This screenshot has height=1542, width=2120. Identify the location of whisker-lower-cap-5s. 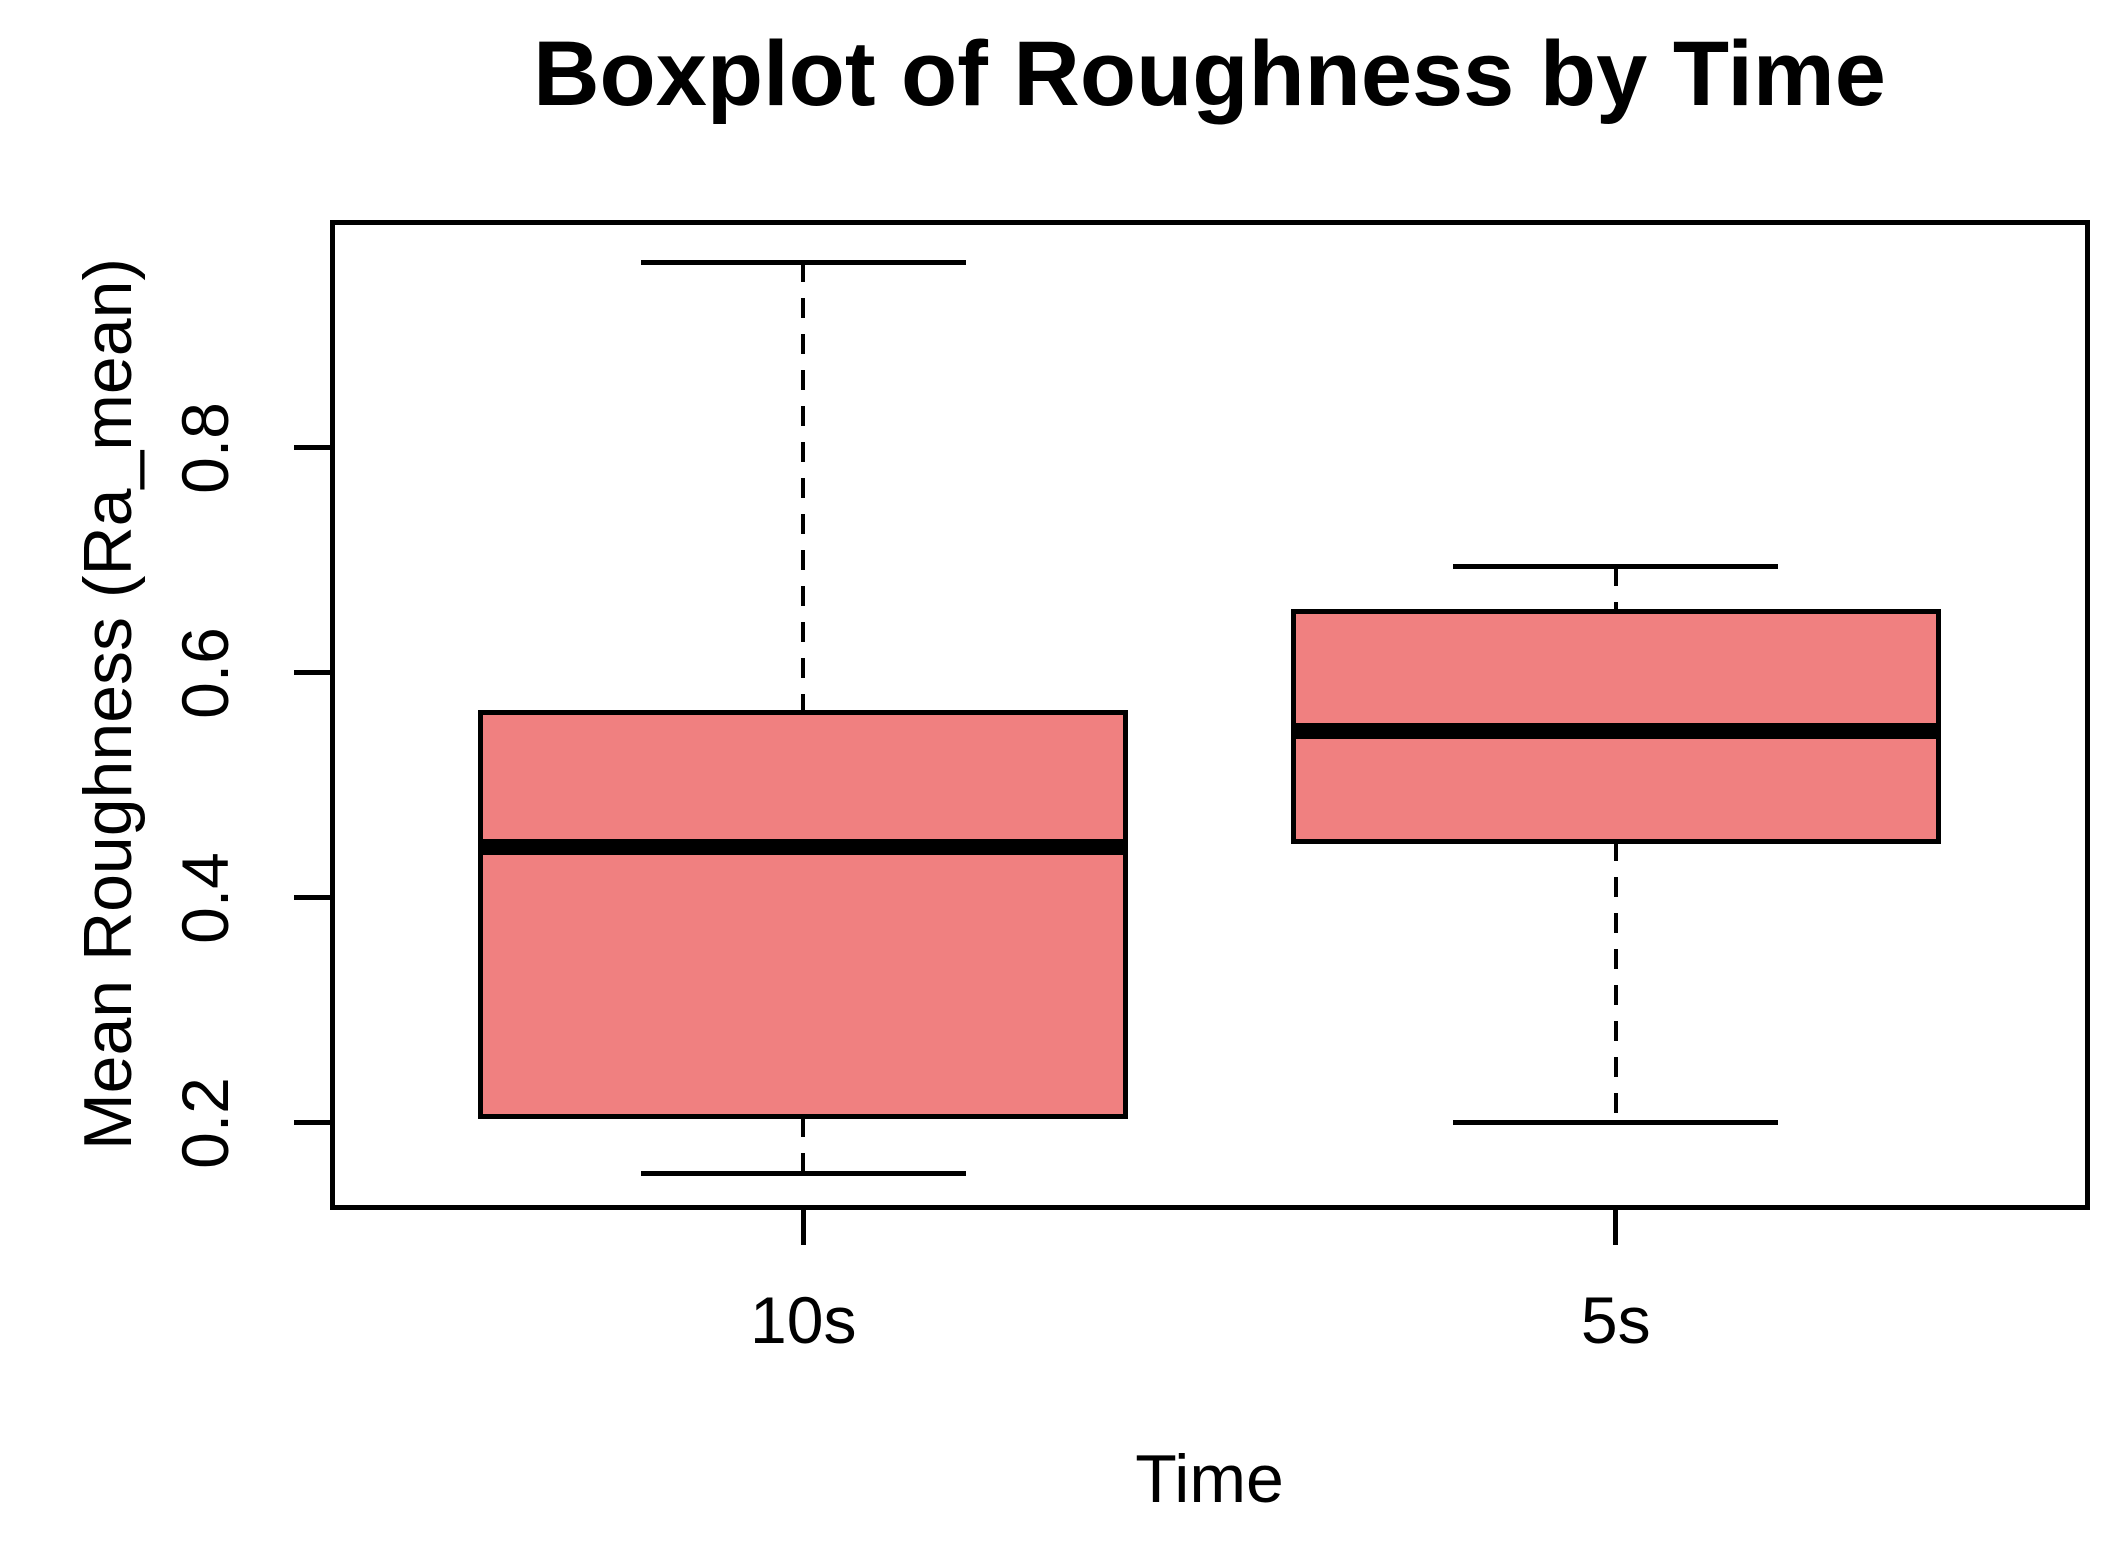
(1616, 1123).